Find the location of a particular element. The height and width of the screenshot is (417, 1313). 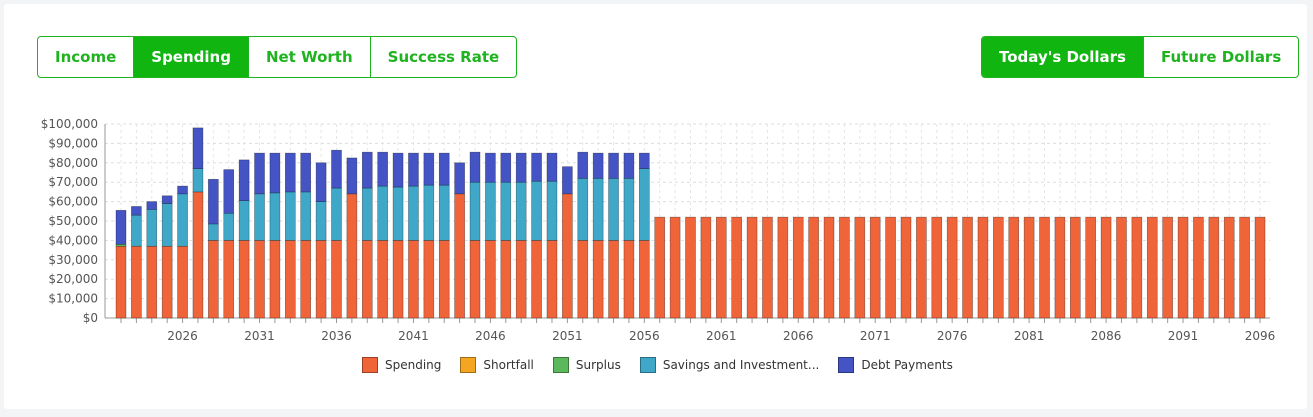

success-rate-tab: Success Rate is located at coordinates (443, 57).